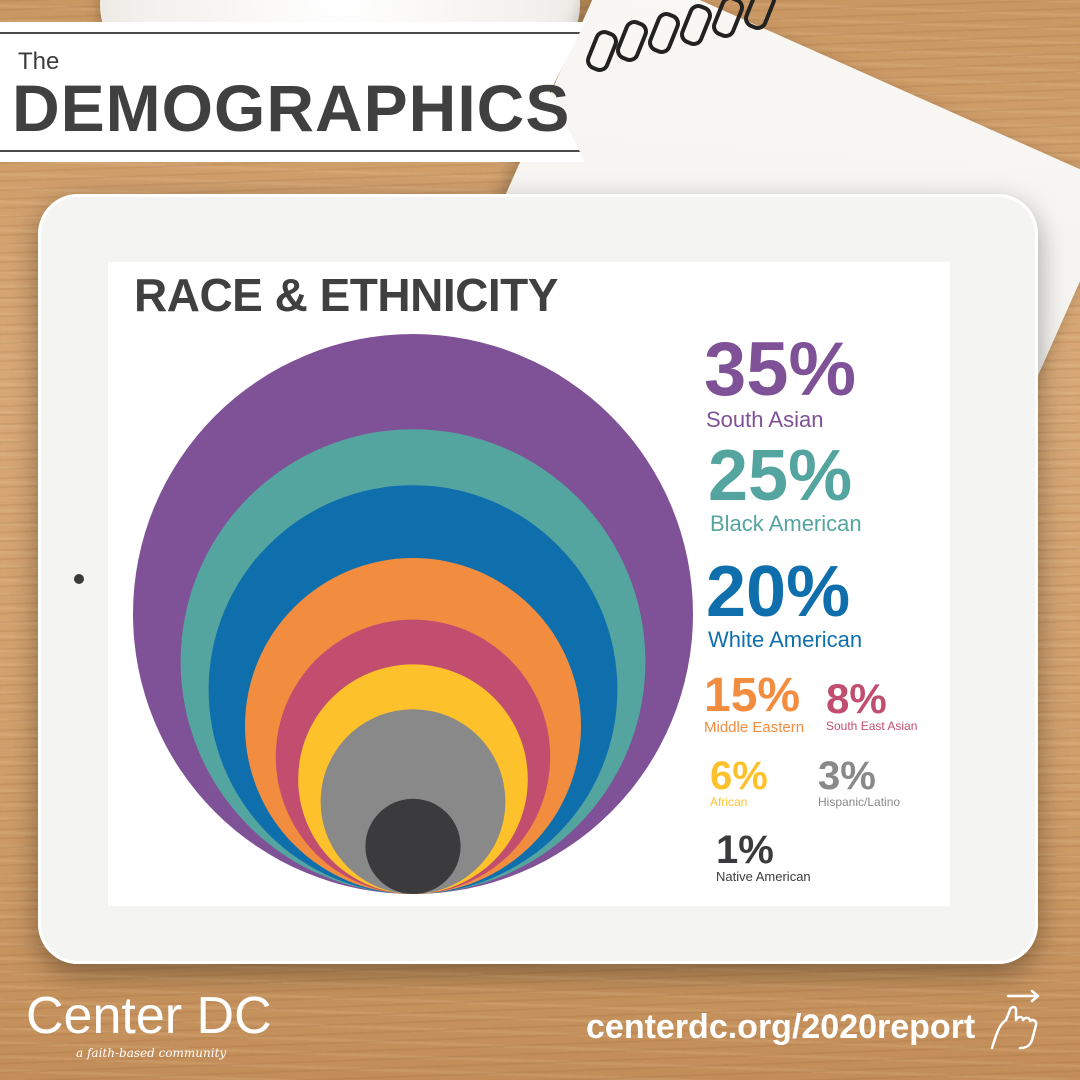 The width and height of the screenshot is (1080, 1080). I want to click on category-label: Black American, so click(786, 523).